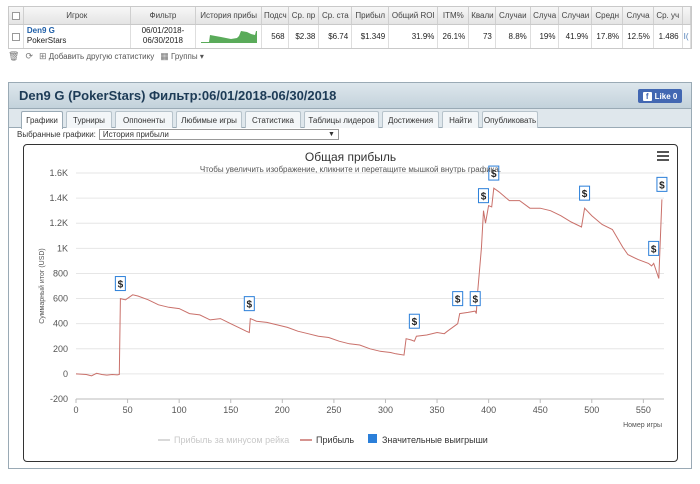 The height and width of the screenshot is (484, 700). What do you see at coordinates (488, 410) in the screenshot?
I see `x-tick-label: 400` at bounding box center [488, 410].